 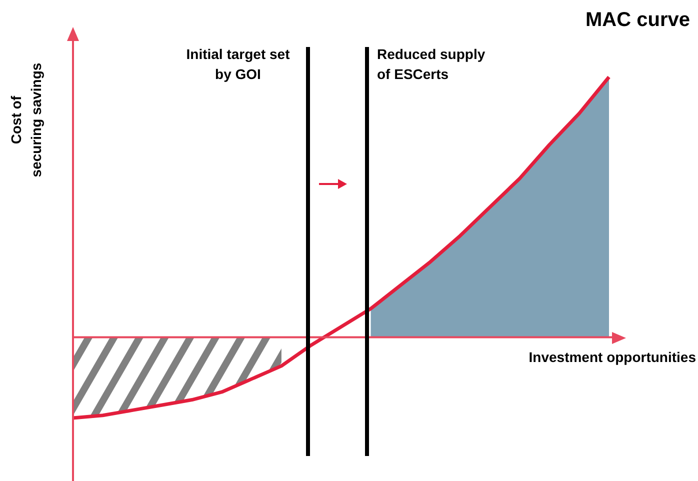 What do you see at coordinates (638, 20) in the screenshot?
I see `chart-title: MAC curve` at bounding box center [638, 20].